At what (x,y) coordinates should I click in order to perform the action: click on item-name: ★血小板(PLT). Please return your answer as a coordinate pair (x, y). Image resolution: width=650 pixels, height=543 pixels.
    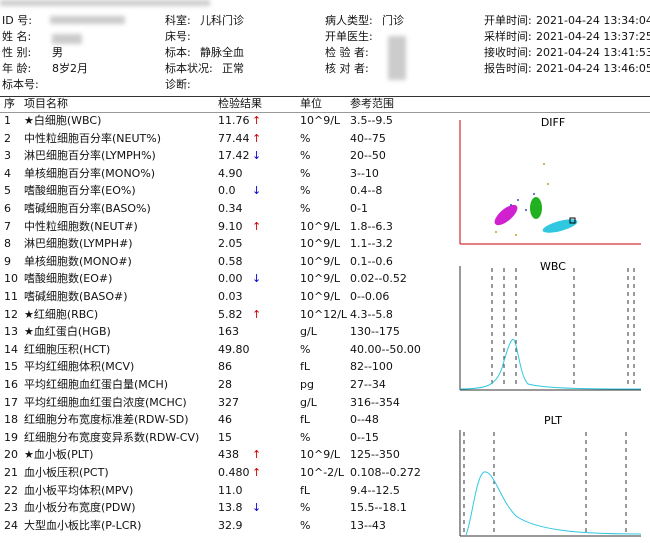
    Looking at the image, I should click on (59, 455).